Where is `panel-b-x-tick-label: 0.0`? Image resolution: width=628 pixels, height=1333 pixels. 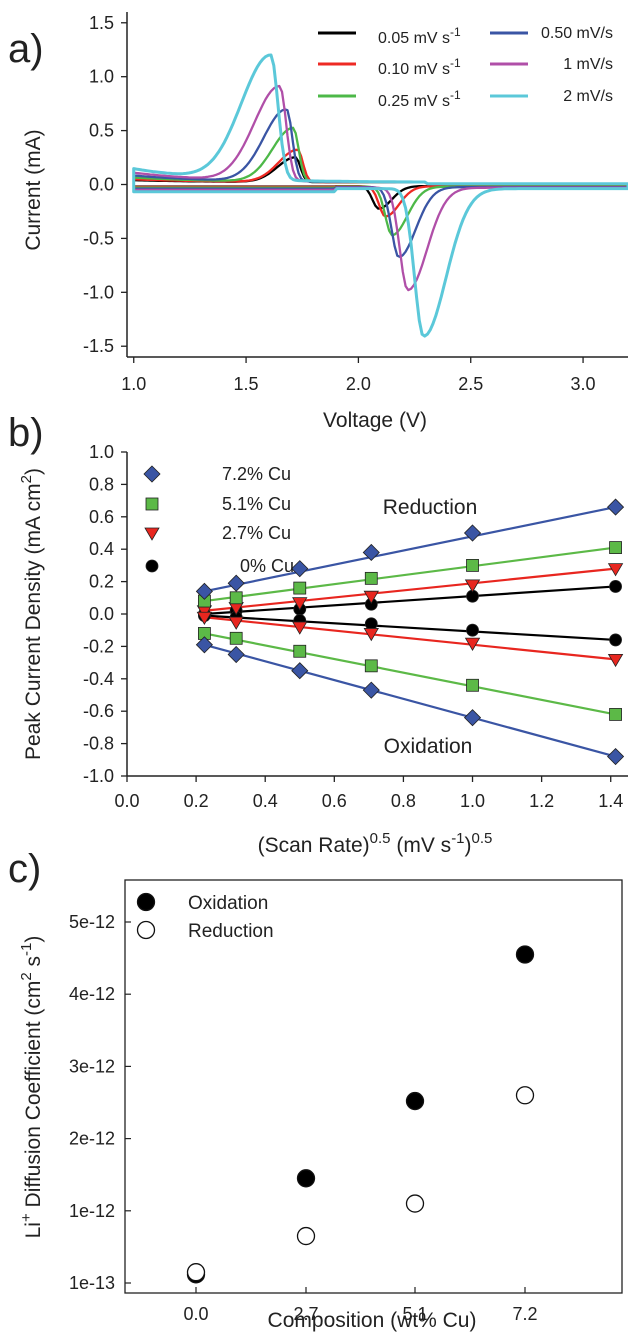
panel-b-x-tick-label: 0.0 is located at coordinates (126, 801).